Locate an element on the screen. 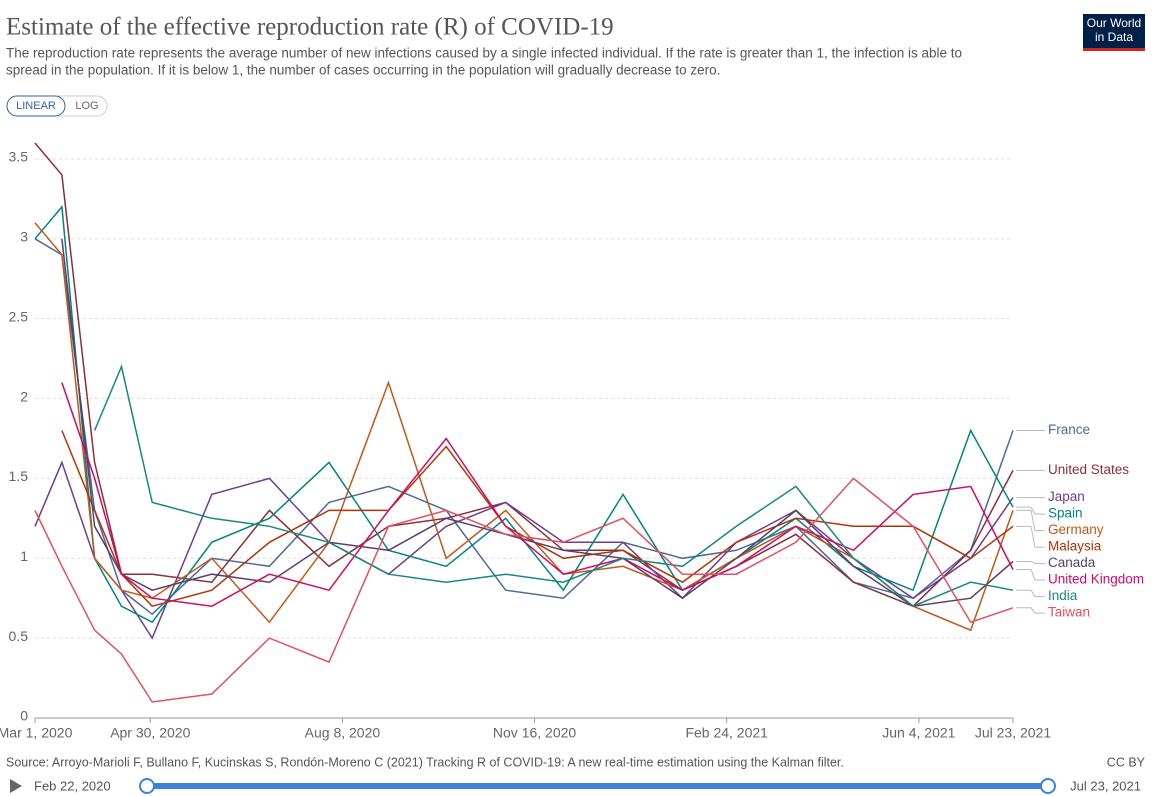 The width and height of the screenshot is (1153, 796). legend-label: Japan is located at coordinates (1066, 496).